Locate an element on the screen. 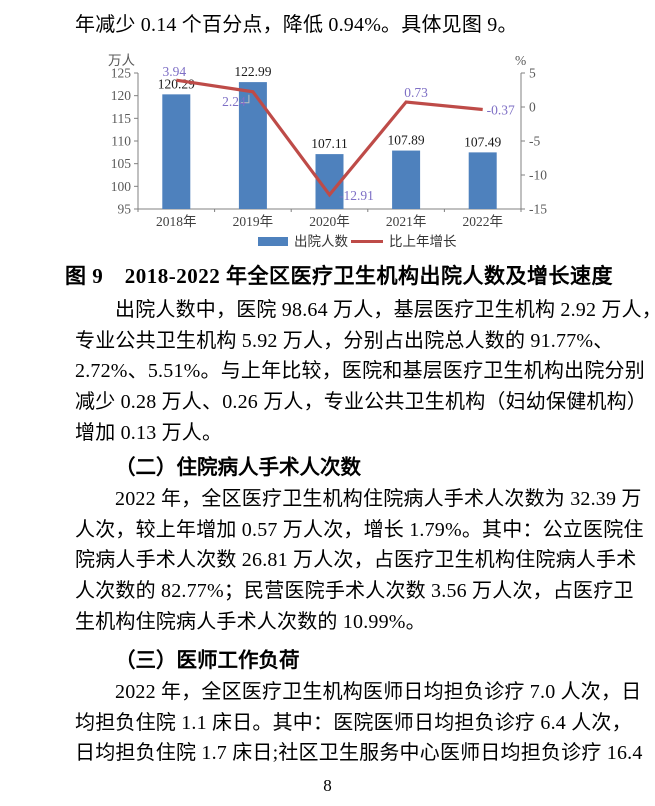 The width and height of the screenshot is (655, 806). paragraph-line: 生机构住院病人手术人次数的 10.99%。 is located at coordinates (250, 621).